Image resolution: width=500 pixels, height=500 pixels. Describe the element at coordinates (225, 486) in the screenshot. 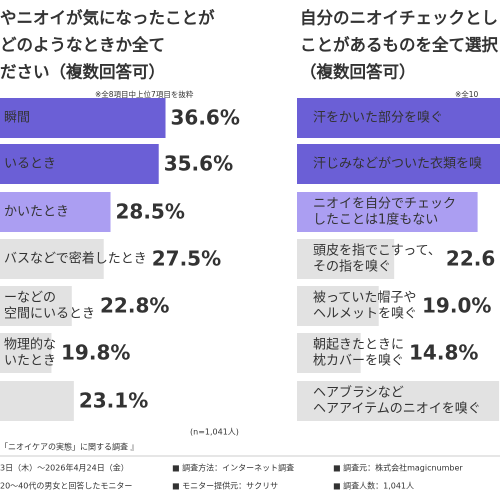

I see `footer-provider: ■ モニター提供元：サクリサ` at that location.